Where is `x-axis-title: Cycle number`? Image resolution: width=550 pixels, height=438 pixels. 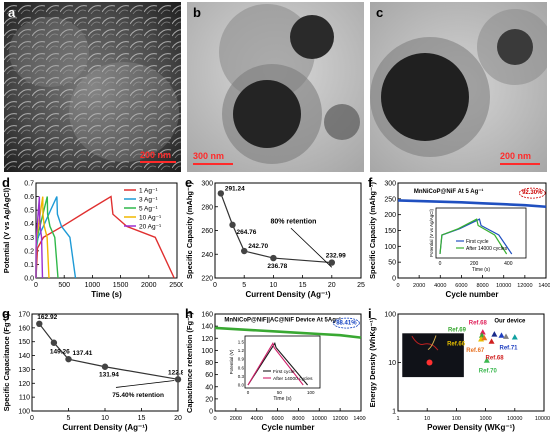 x-axis-title: Cycle number is located at coordinates (472, 294).